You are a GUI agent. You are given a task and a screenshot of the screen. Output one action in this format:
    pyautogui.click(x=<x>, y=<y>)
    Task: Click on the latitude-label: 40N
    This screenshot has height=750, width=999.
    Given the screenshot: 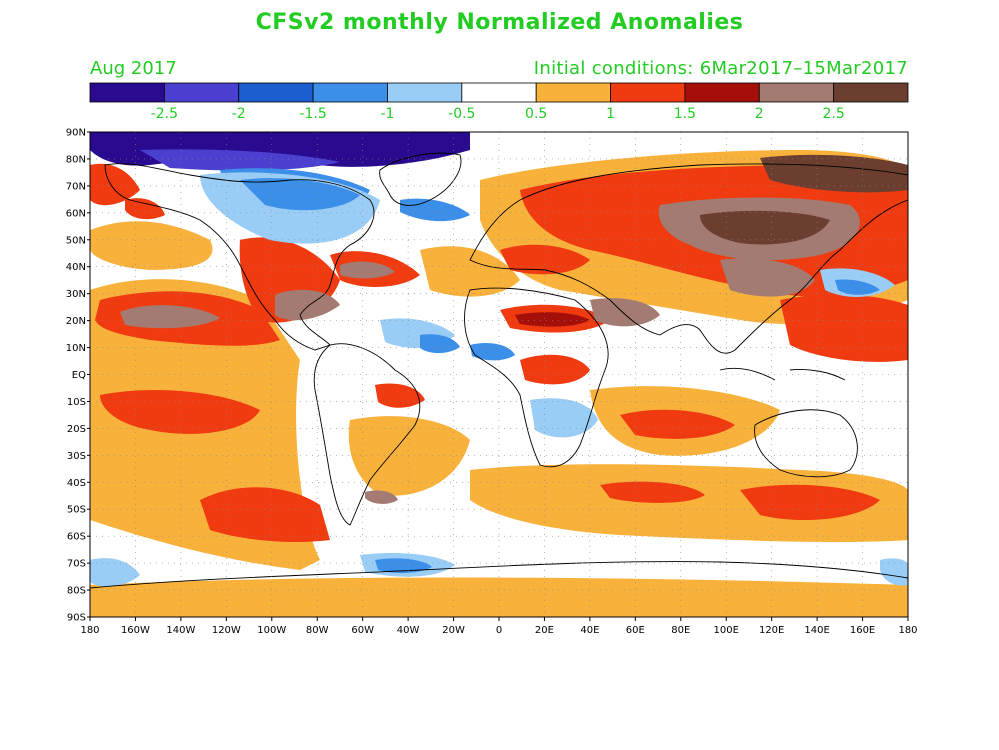 What is the action you would take?
    pyautogui.click(x=76, y=267)
    